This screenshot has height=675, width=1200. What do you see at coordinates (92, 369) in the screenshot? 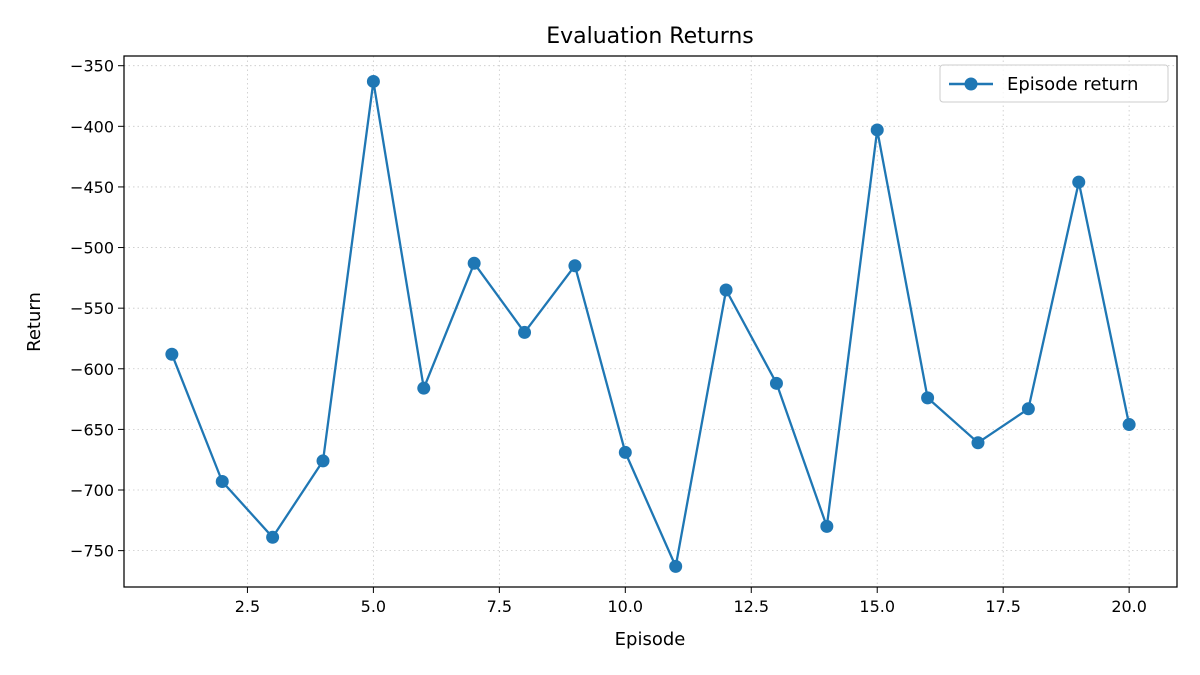
I see `y-tick-label: −600` at bounding box center [92, 369].